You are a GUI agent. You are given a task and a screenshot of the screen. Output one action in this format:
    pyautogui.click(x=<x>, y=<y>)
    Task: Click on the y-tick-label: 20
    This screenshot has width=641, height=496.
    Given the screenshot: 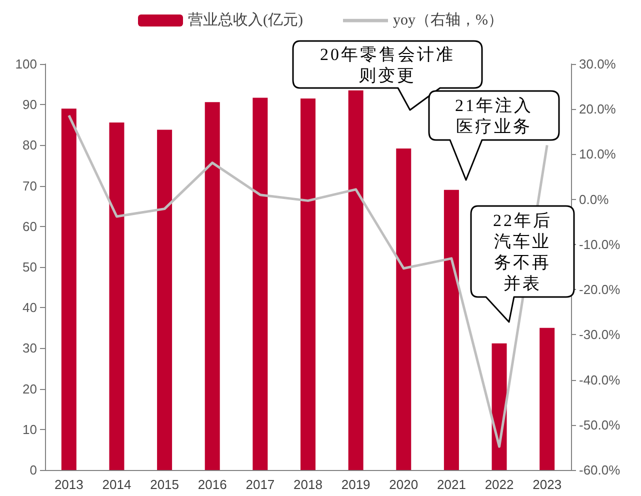 What is the action you would take?
    pyautogui.click(x=29, y=388)
    